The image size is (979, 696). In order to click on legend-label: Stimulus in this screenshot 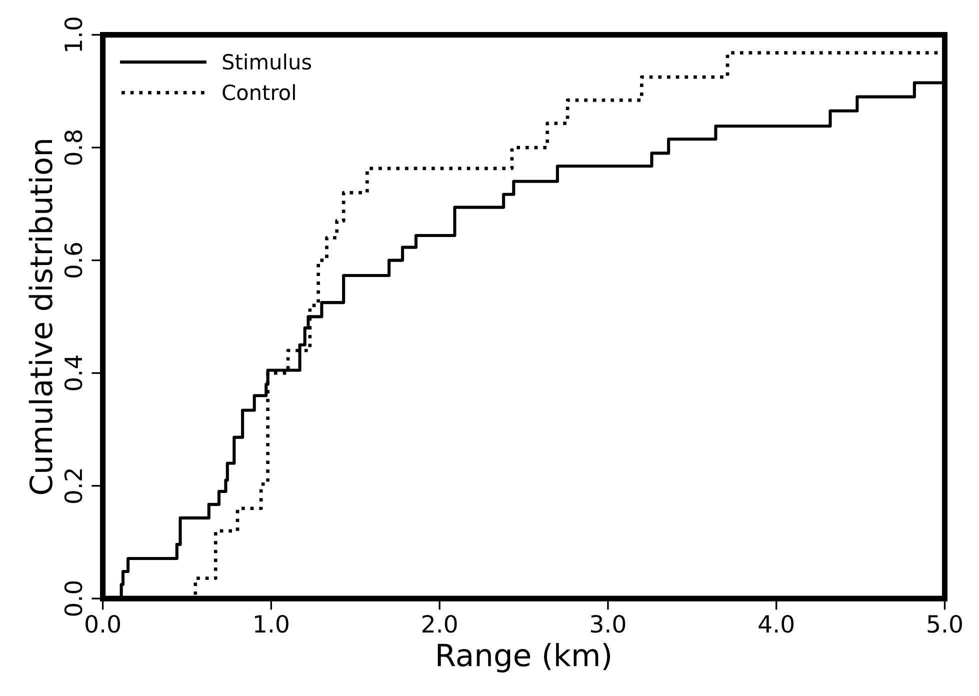, I will do `click(267, 62)`.